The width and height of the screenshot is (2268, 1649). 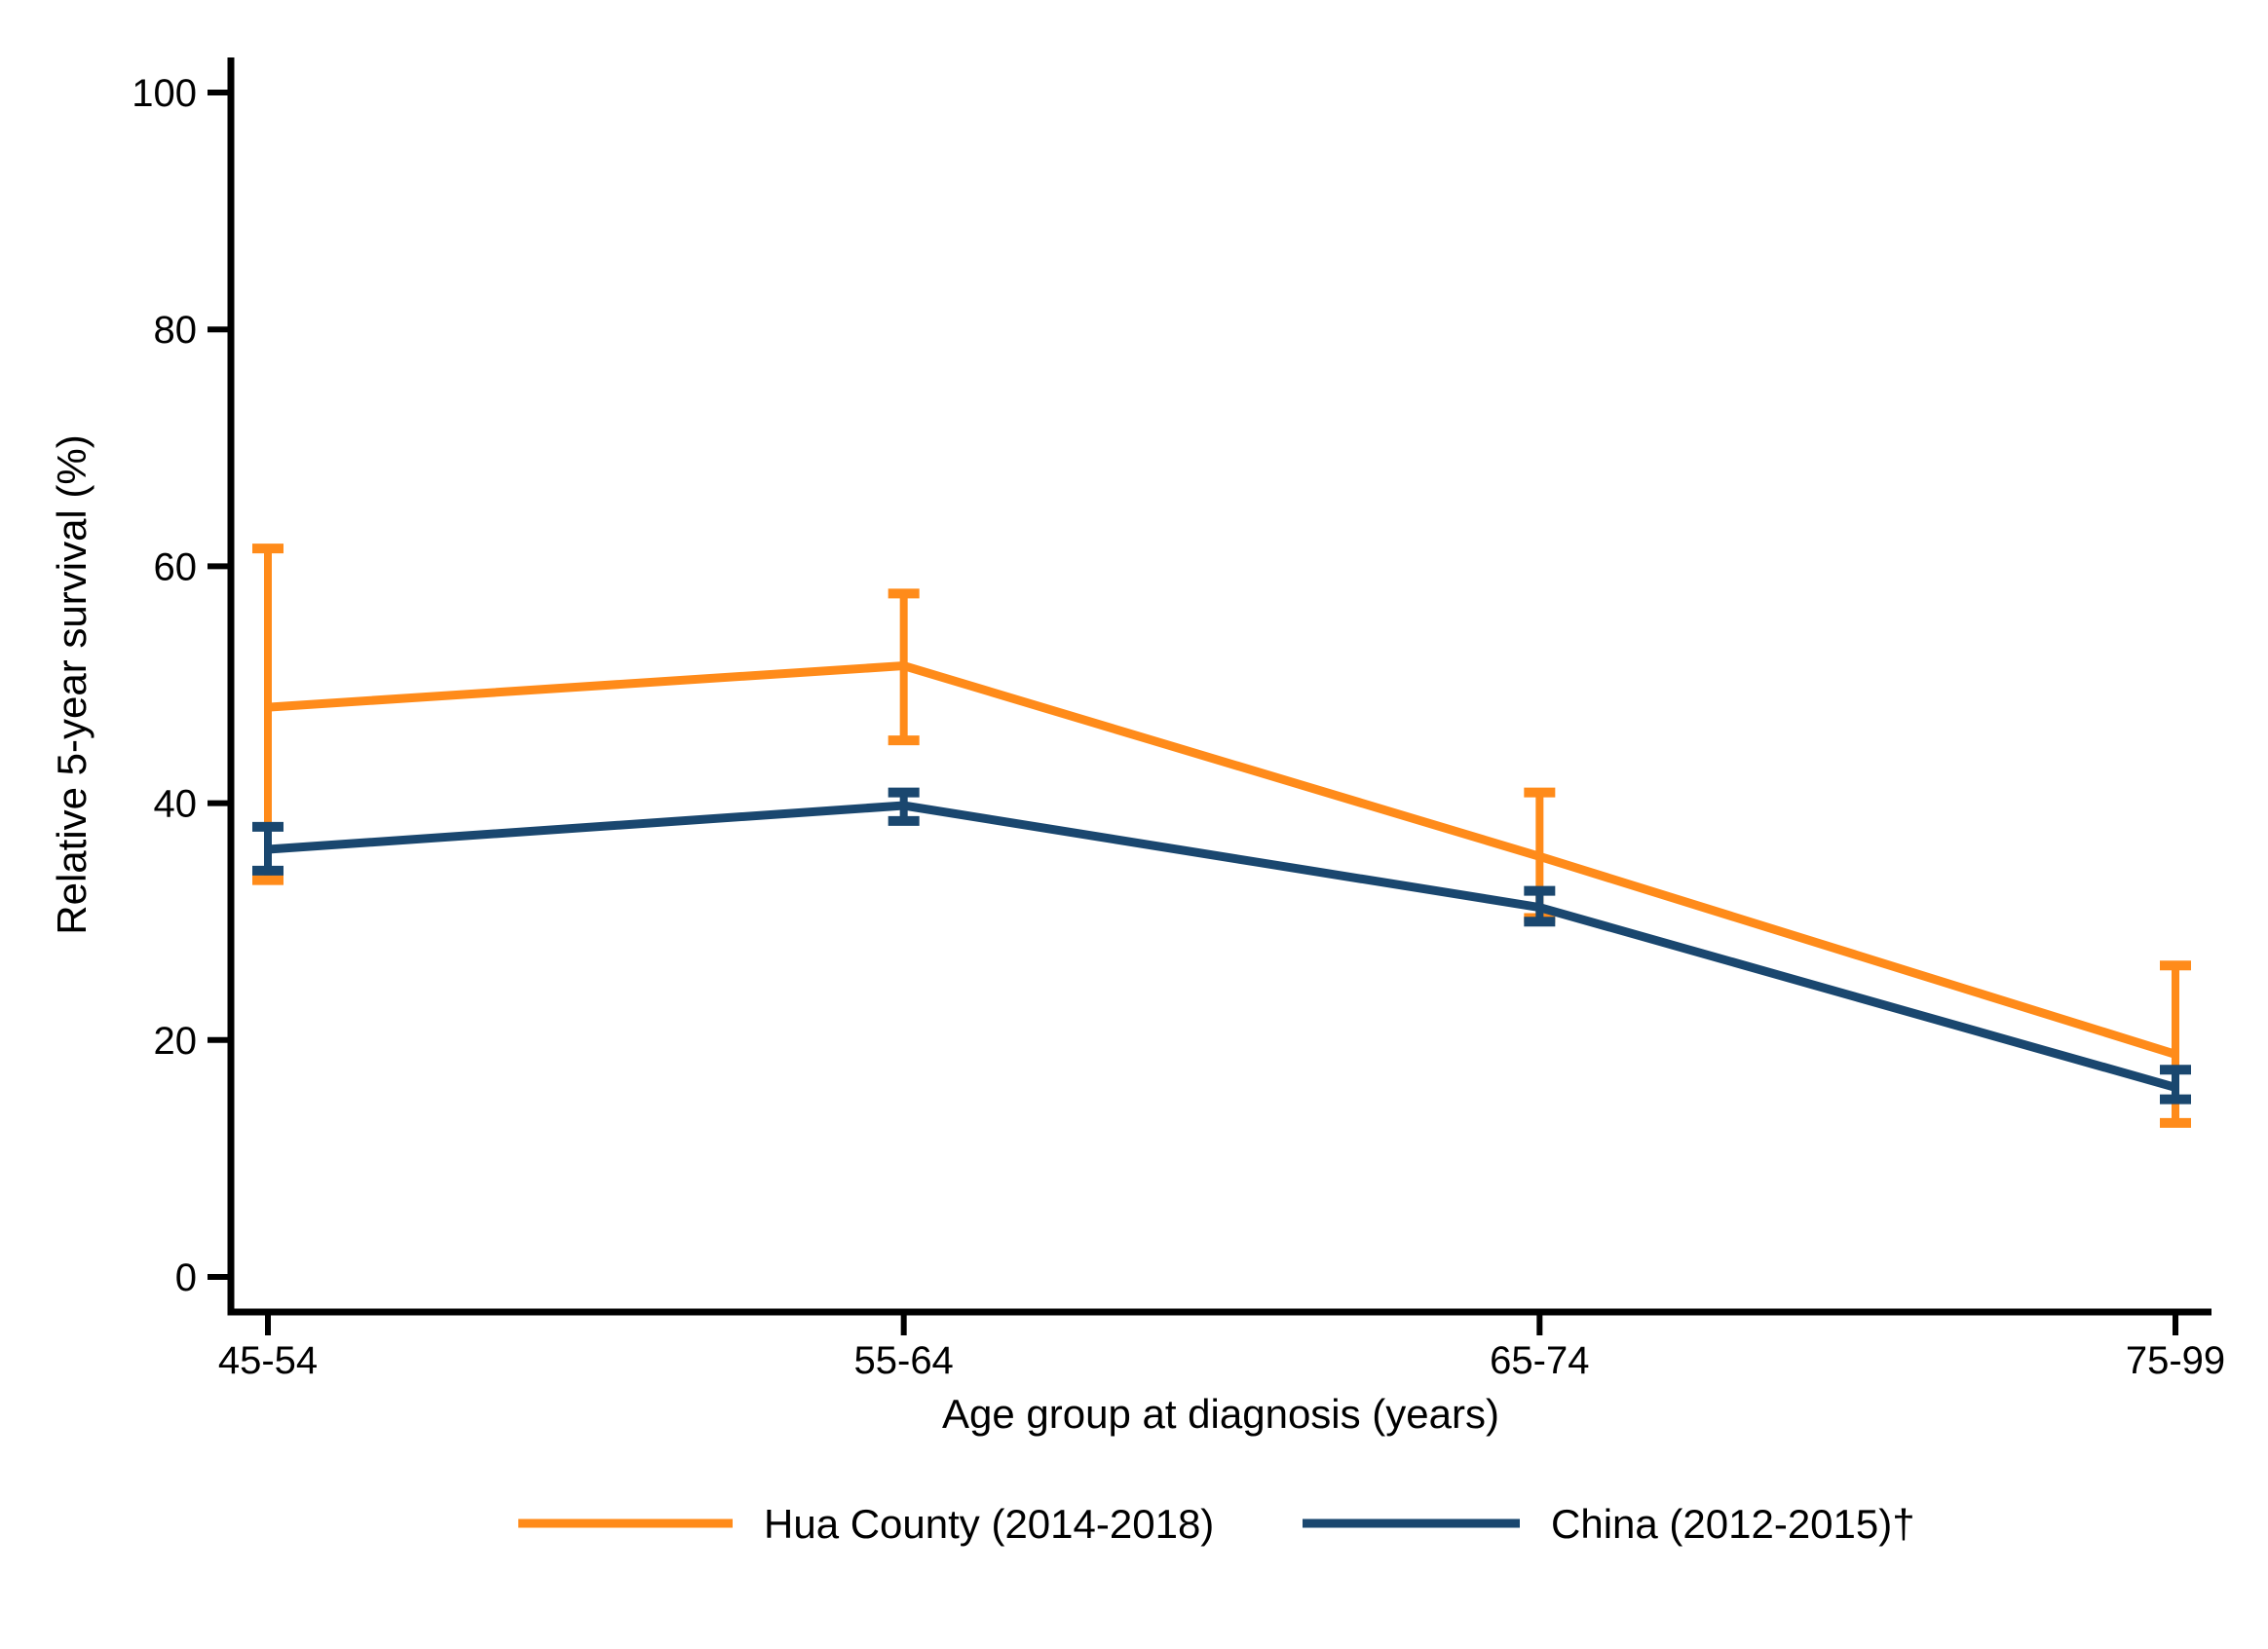 I want to click on x-tick-label: 75-99, so click(x=2175, y=1360).